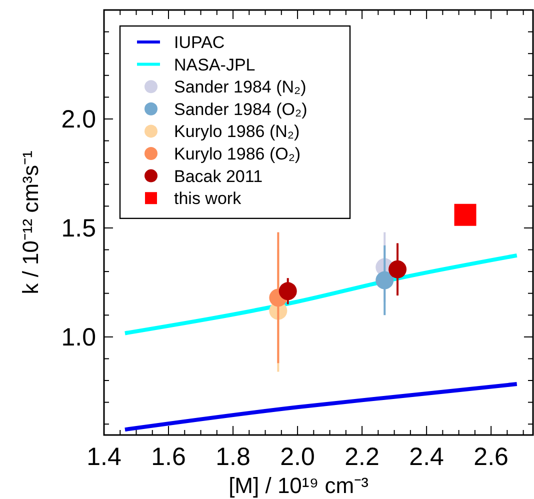  Describe the element at coordinates (104, 457) in the screenshot. I see `x-tick-label: 1.4` at that location.